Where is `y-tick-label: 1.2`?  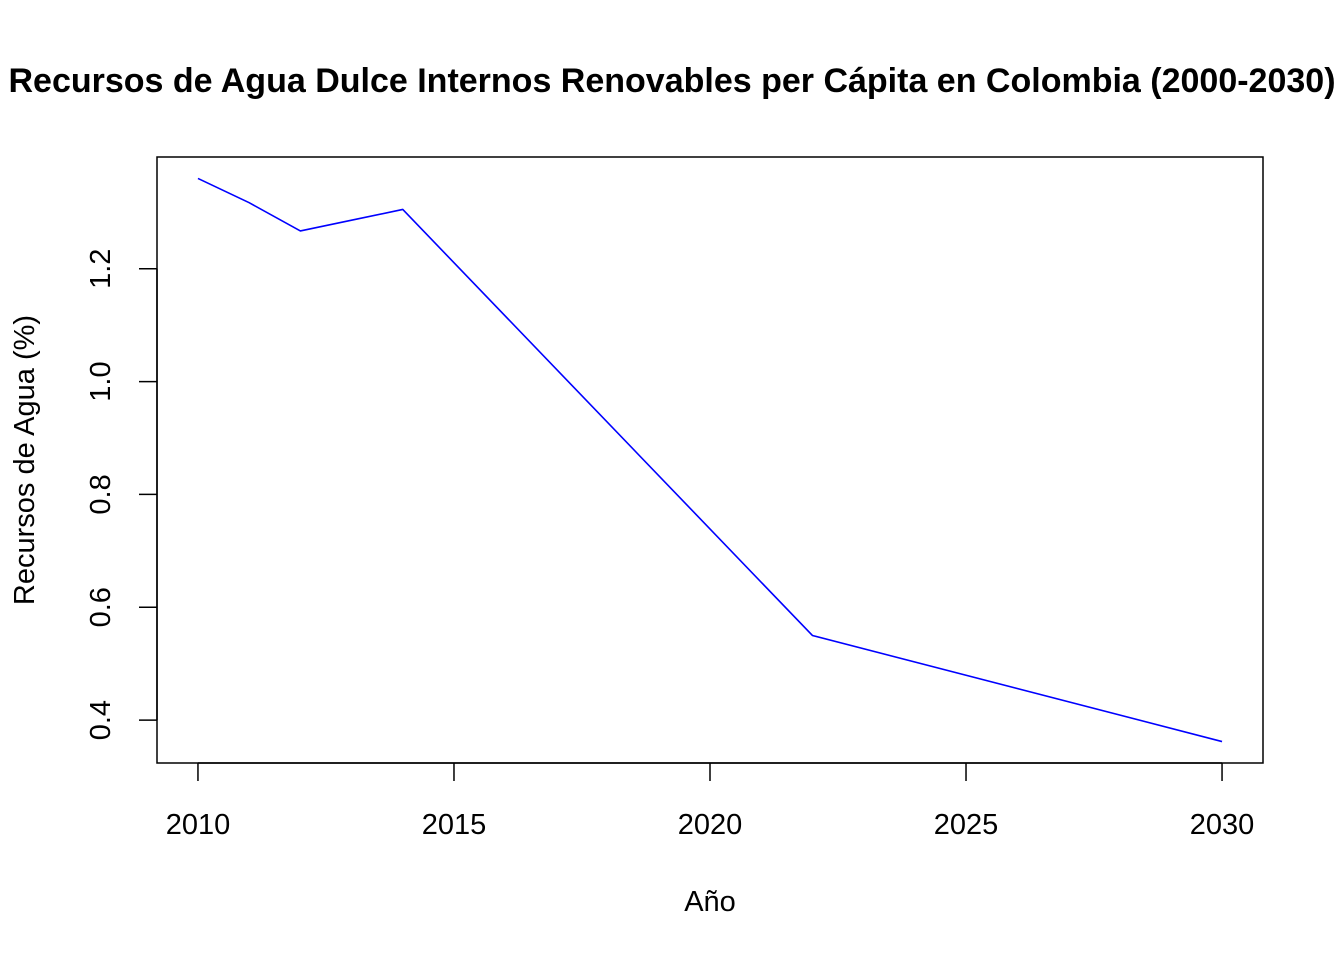 y-tick-label: 1.2 is located at coordinates (101, 269).